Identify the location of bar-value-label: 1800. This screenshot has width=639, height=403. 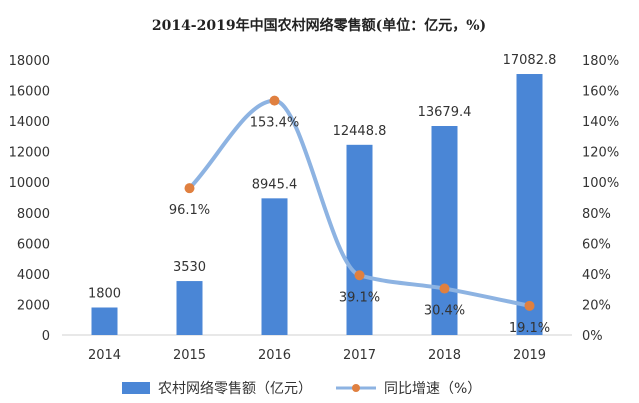
(104, 294).